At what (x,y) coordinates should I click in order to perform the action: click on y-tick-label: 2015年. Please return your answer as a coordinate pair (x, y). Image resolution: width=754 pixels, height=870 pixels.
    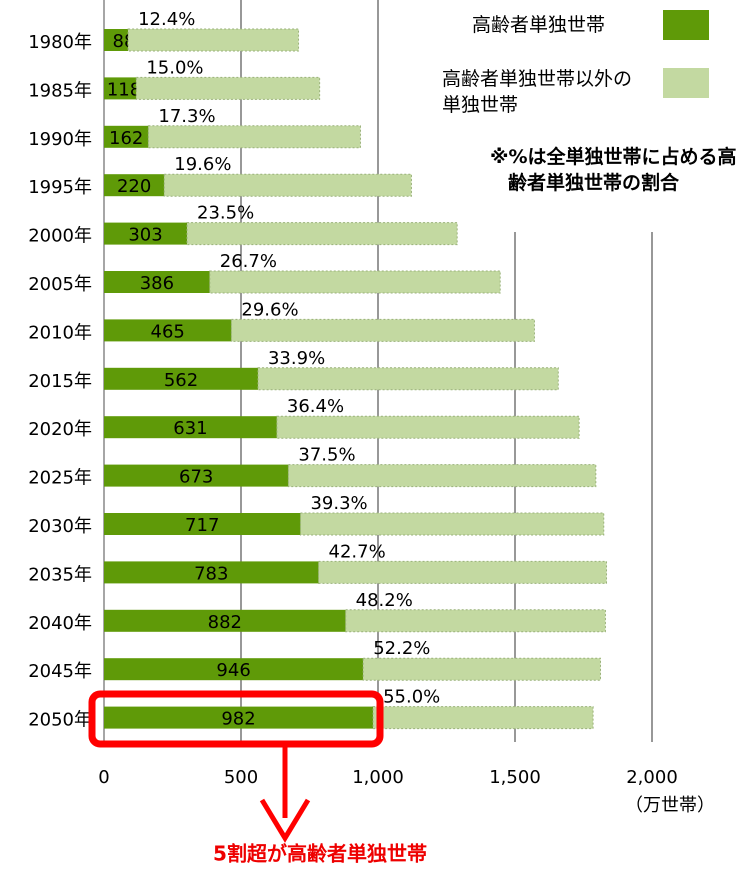
    Looking at the image, I should click on (60, 381).